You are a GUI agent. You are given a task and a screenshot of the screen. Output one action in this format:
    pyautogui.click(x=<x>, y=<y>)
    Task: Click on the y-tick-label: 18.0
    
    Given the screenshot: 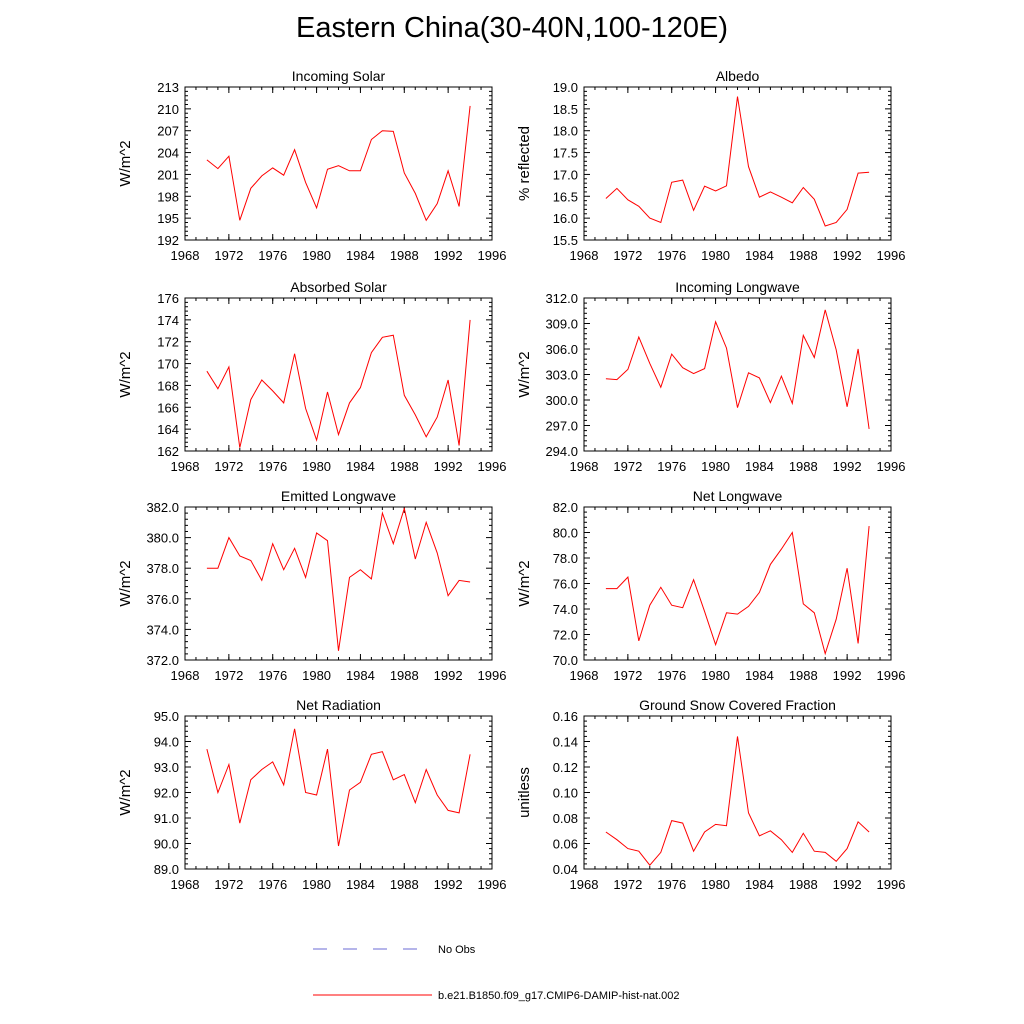 What is the action you would take?
    pyautogui.click(x=565, y=131)
    